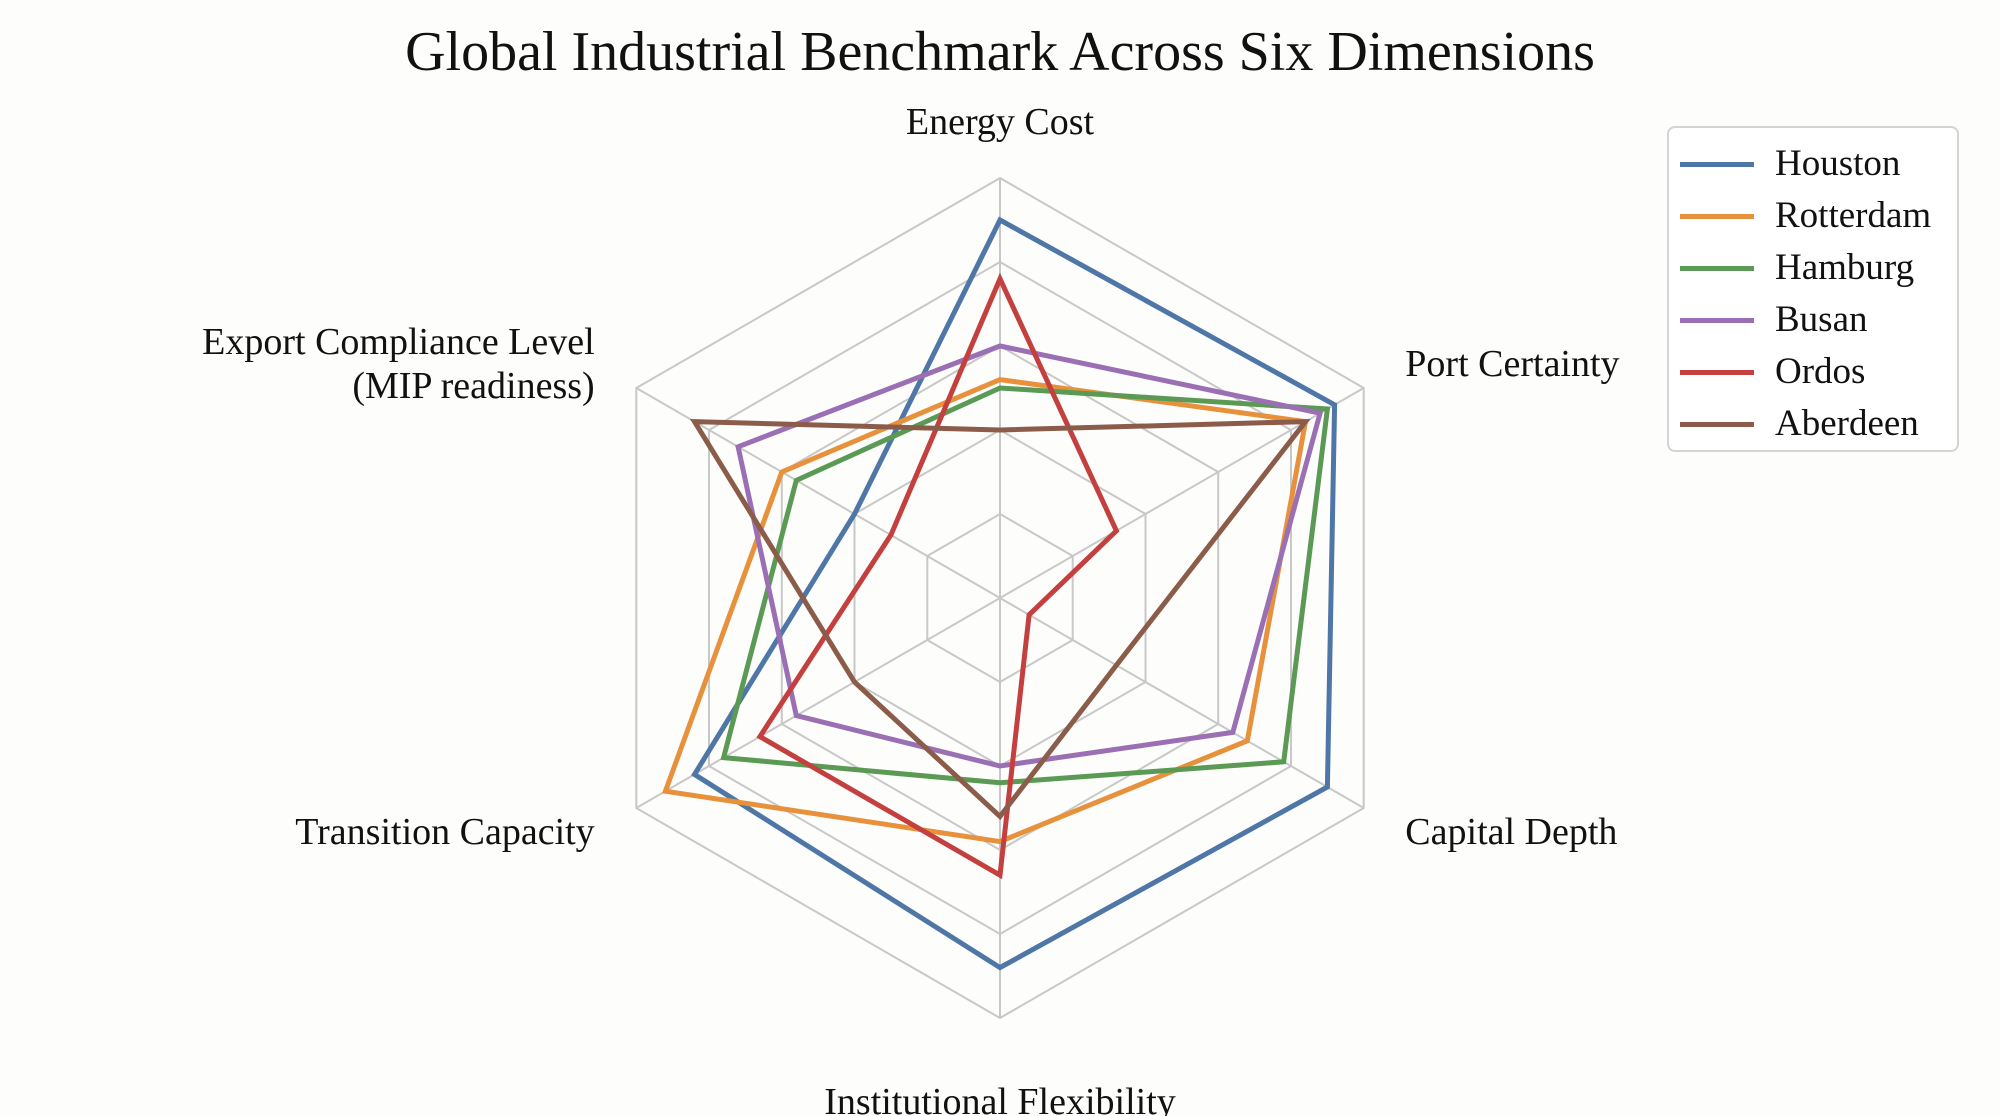 The image size is (2000, 1116). I want to click on series-hamburg, so click(1025, 585).